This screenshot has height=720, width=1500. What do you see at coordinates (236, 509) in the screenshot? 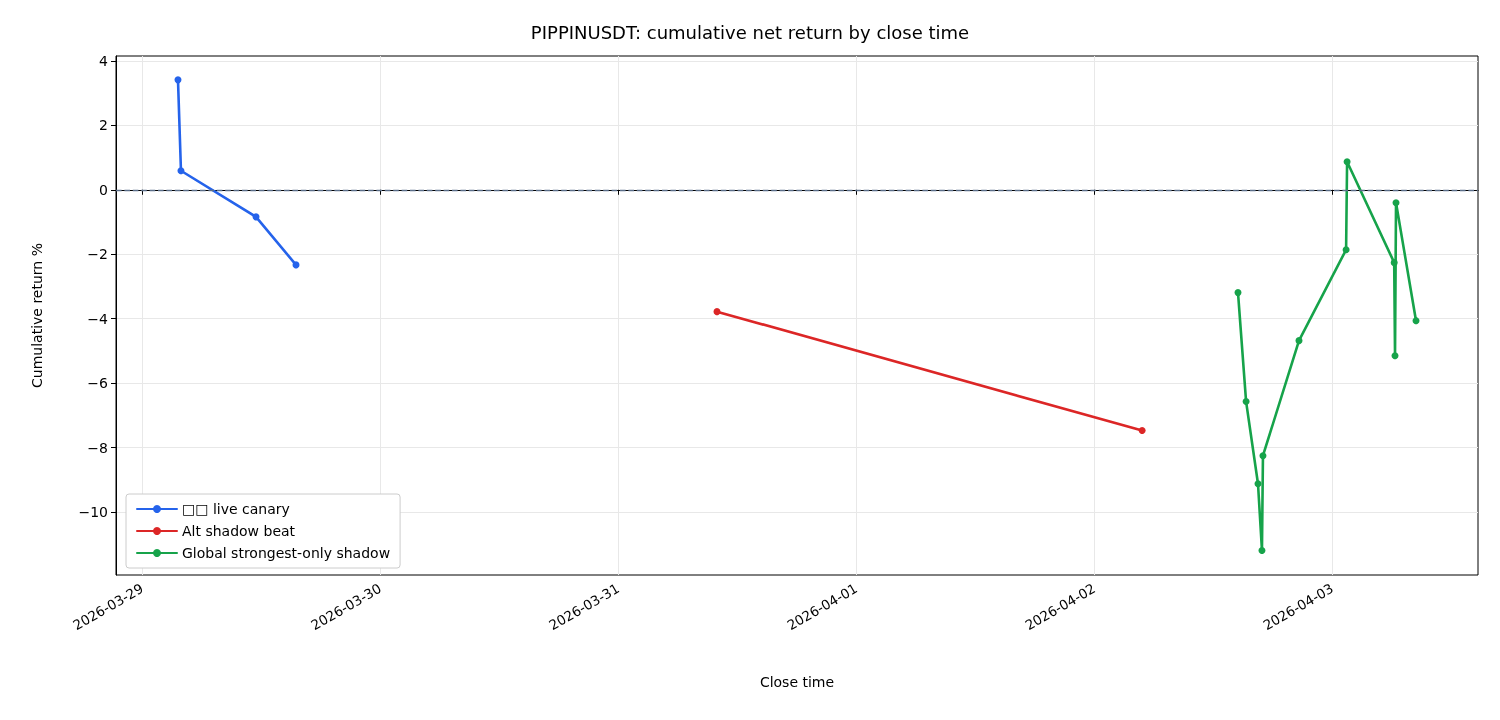
I see `legend-label: □□ live canary` at bounding box center [236, 509].